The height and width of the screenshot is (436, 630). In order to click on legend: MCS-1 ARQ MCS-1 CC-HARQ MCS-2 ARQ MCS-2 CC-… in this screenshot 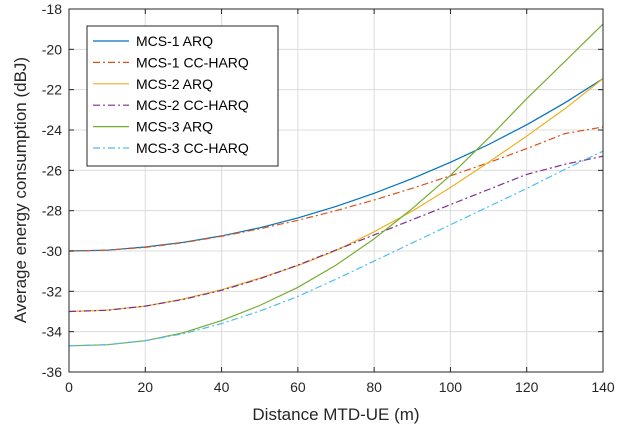, I will do `click(182, 96)`.